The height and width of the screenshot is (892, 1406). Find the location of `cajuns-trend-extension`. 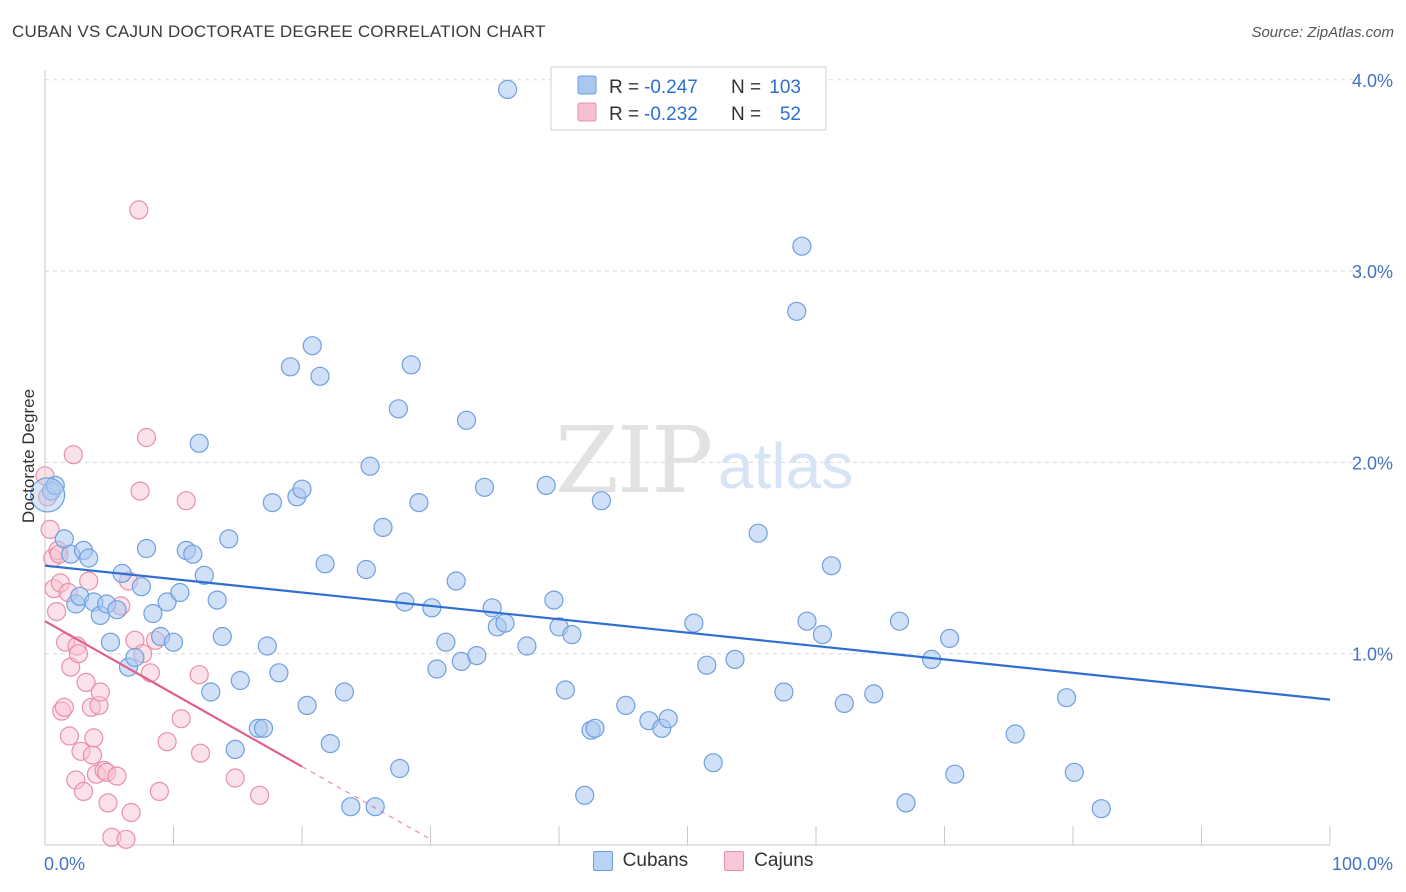

cajuns-trend-extension is located at coordinates (366, 803).